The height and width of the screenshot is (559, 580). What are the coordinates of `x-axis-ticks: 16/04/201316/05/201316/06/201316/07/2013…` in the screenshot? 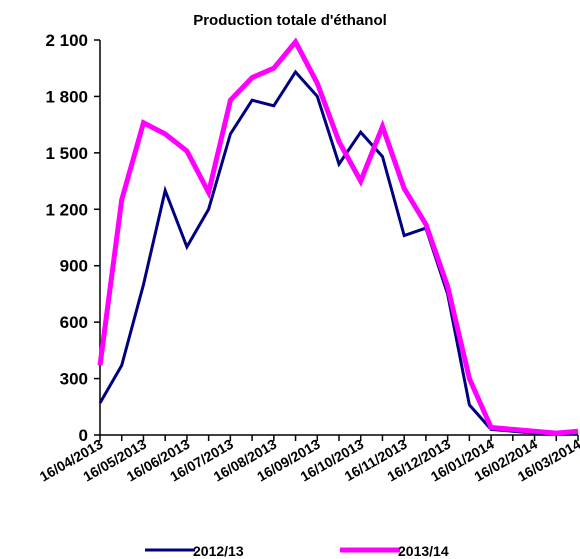 It's located at (308, 460).